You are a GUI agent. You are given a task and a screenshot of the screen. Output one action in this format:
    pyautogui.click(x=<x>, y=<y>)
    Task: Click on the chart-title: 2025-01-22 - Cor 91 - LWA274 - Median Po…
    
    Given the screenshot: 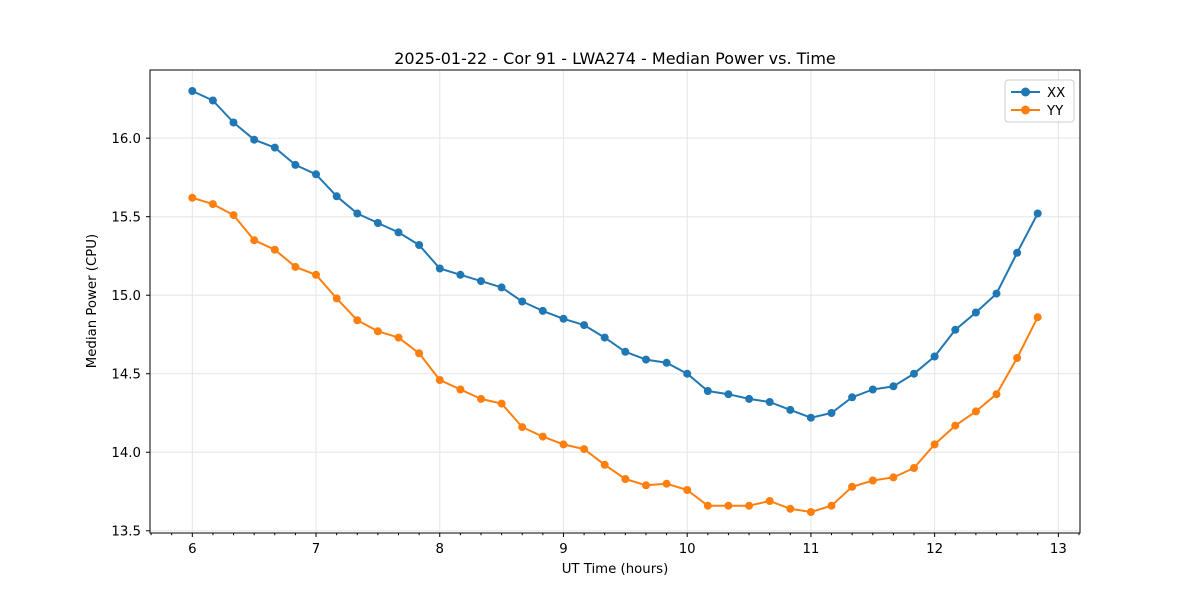 What is the action you would take?
    pyautogui.click(x=615, y=58)
    